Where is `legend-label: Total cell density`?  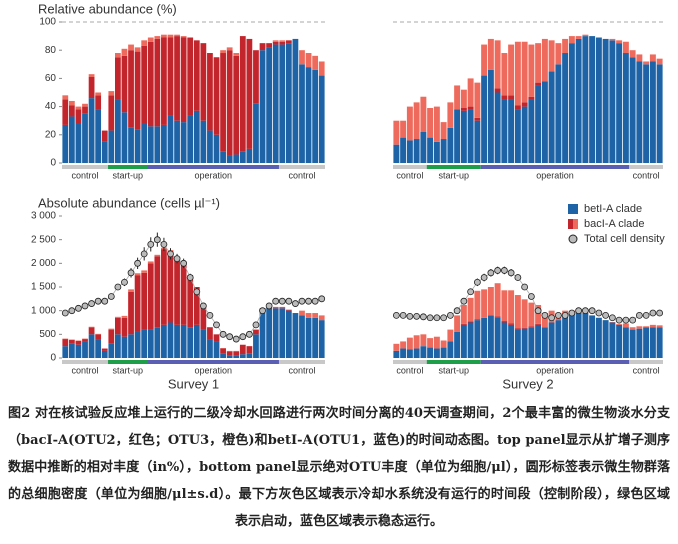 legend-label: Total cell density is located at coordinates (624, 239).